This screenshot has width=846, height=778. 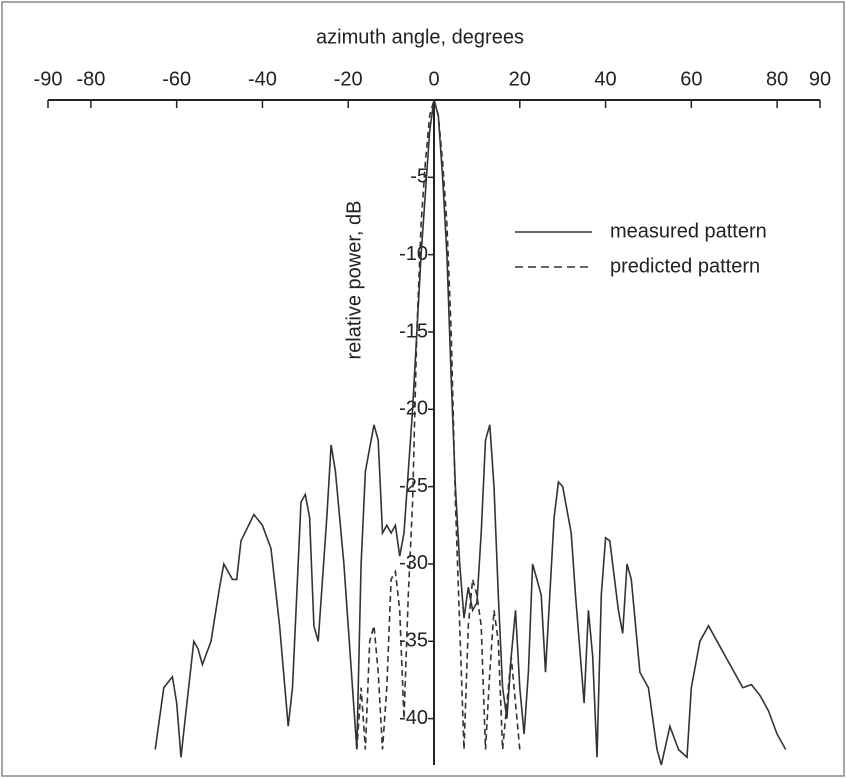 What do you see at coordinates (605, 79) in the screenshot?
I see `x-tick-label: 40` at bounding box center [605, 79].